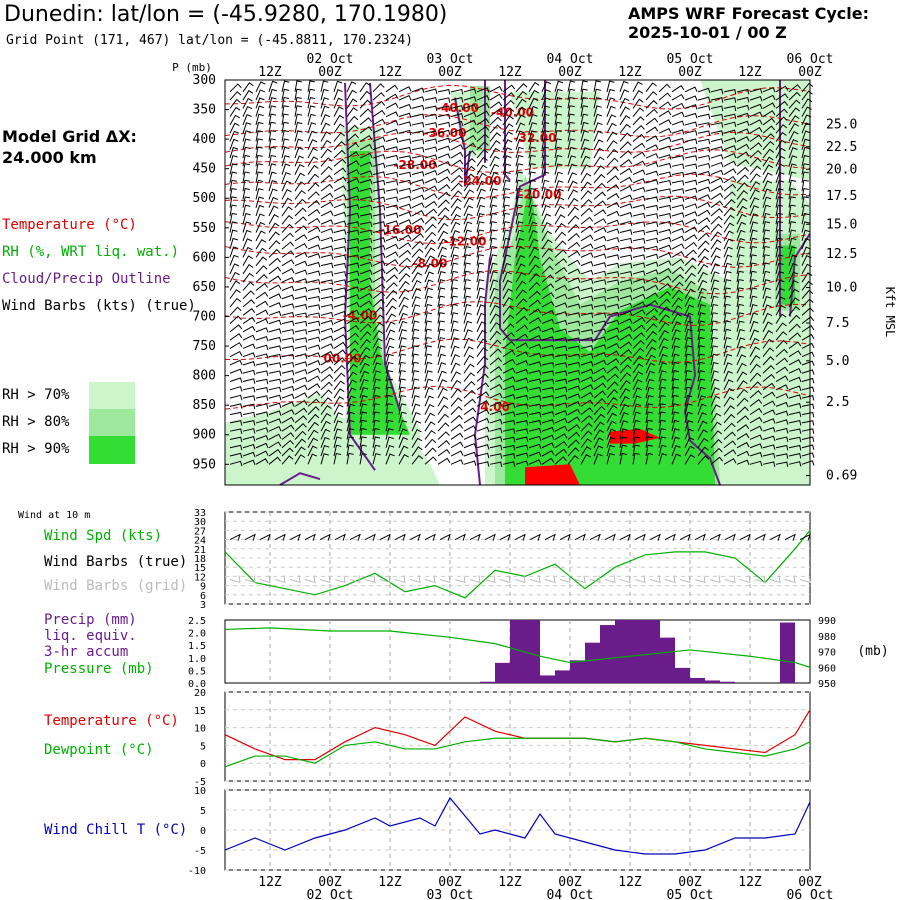  Describe the element at coordinates (517, 125) in the screenshot. I see `isotherm--36` at that location.